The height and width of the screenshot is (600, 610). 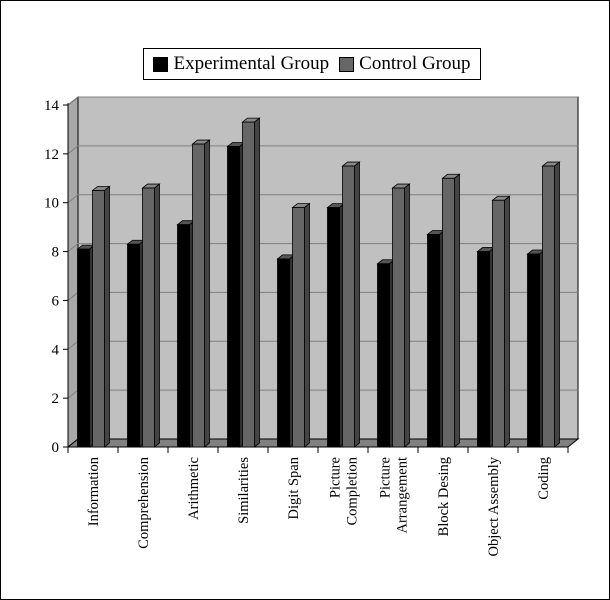 I want to click on chart-legend: Experimental Group Control Group, so click(x=312, y=64).